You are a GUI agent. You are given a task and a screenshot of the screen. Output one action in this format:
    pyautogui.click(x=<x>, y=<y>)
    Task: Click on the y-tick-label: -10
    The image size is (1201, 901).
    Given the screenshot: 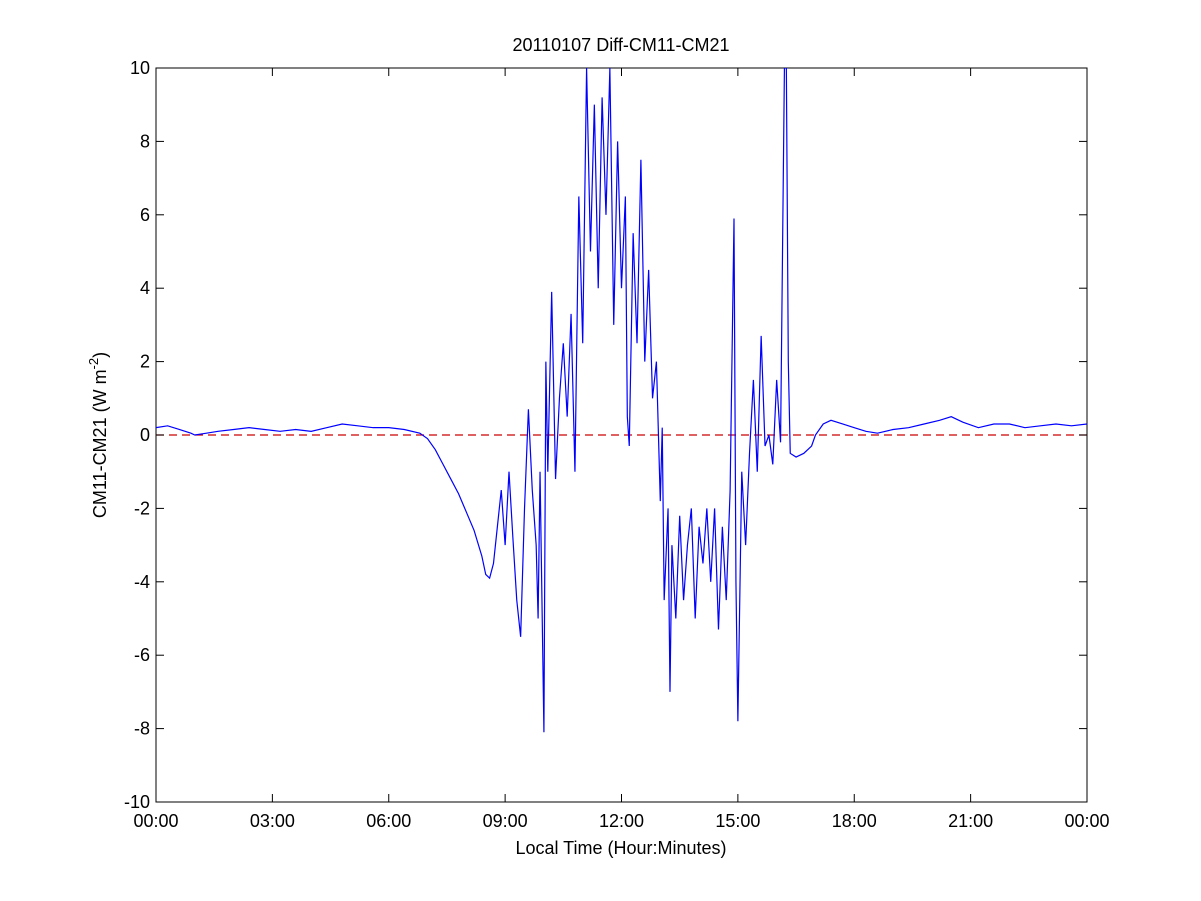 What is the action you would take?
    pyautogui.click(x=137, y=802)
    